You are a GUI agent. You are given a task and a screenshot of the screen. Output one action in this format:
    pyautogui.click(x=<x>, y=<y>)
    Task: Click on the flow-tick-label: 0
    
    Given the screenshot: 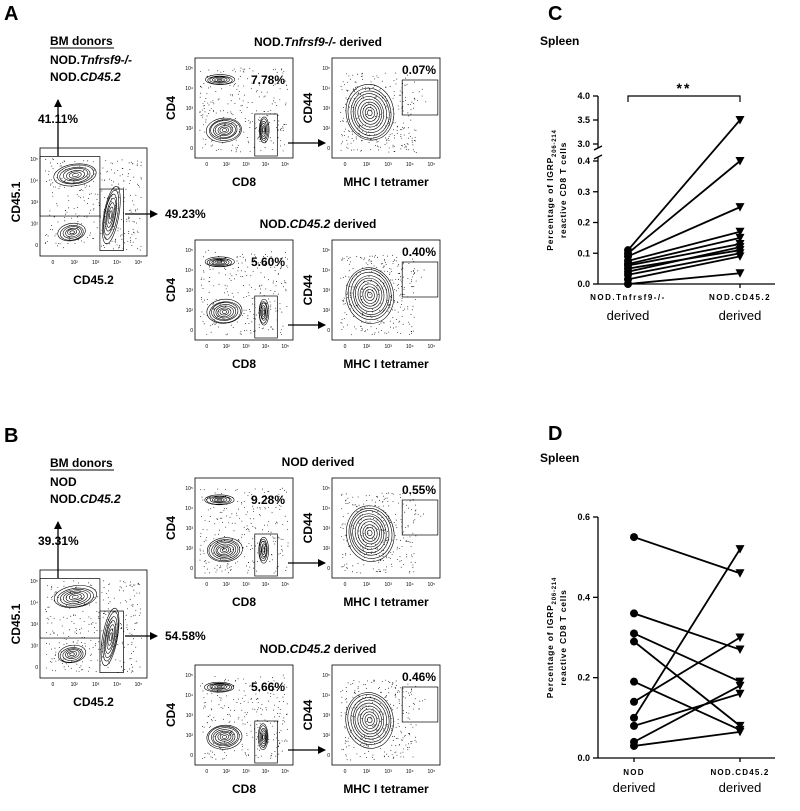 What is the action you would take?
    pyautogui.click(x=328, y=756)
    